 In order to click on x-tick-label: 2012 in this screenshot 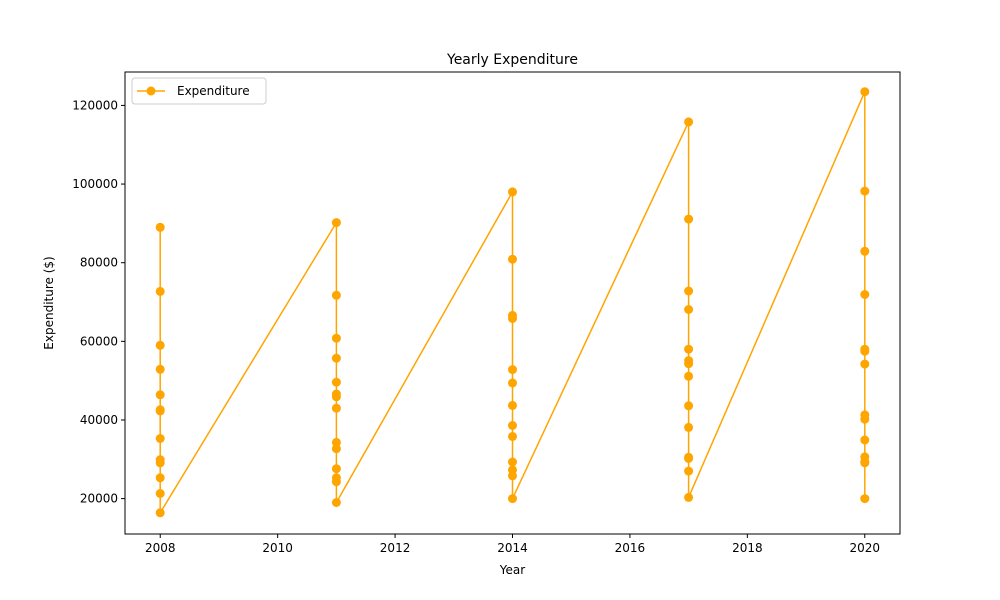, I will do `click(395, 548)`.